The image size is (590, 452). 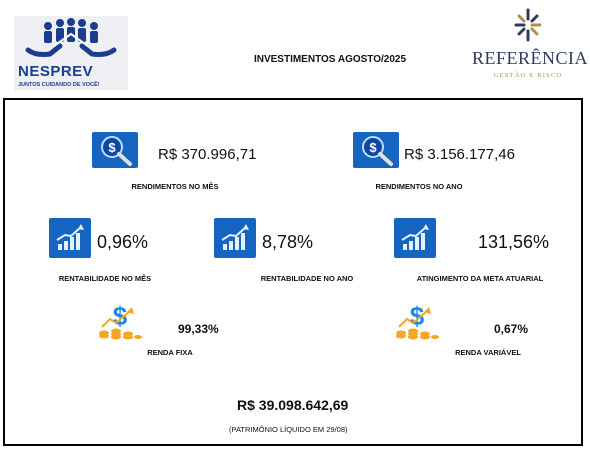 What do you see at coordinates (175, 186) in the screenshot?
I see `rendimentos-mes-label: RENDIMENTOS NO MÊS` at bounding box center [175, 186].